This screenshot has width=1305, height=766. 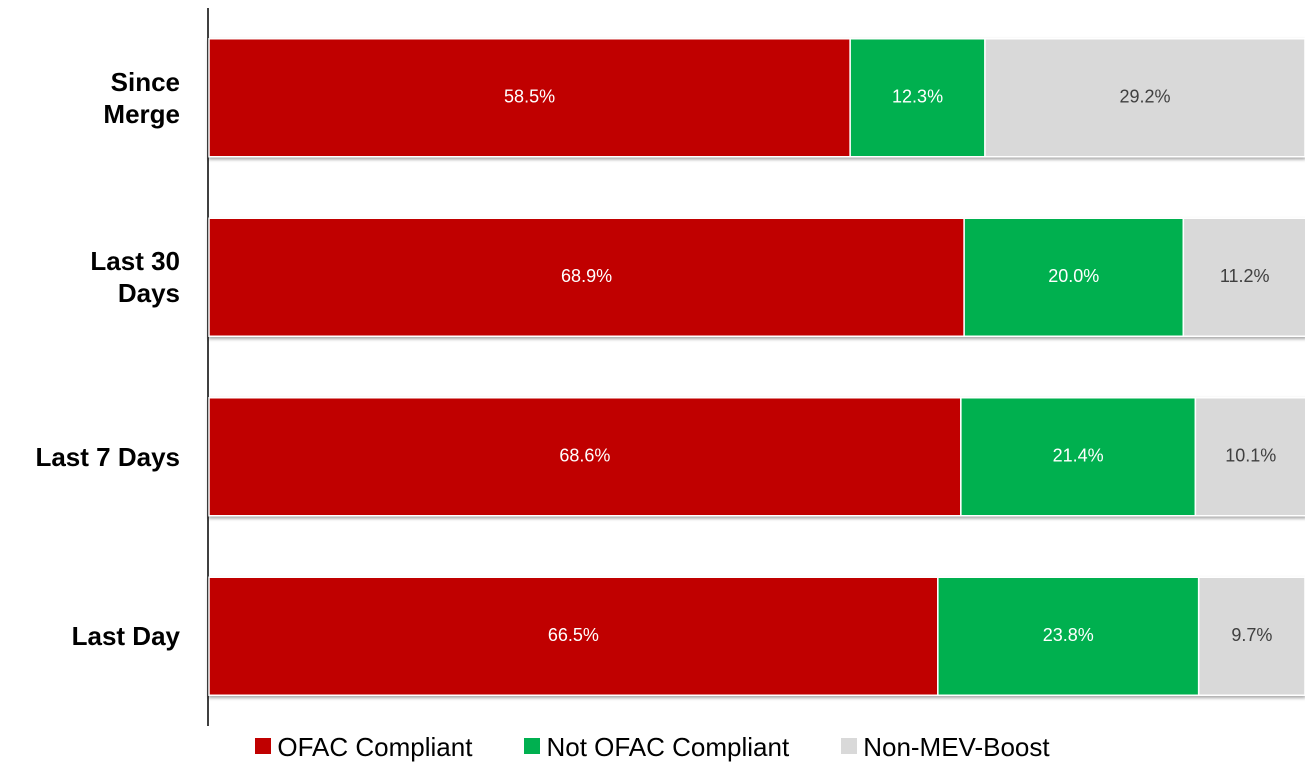 I want to click on value-label: 68.9%, so click(x=586, y=276).